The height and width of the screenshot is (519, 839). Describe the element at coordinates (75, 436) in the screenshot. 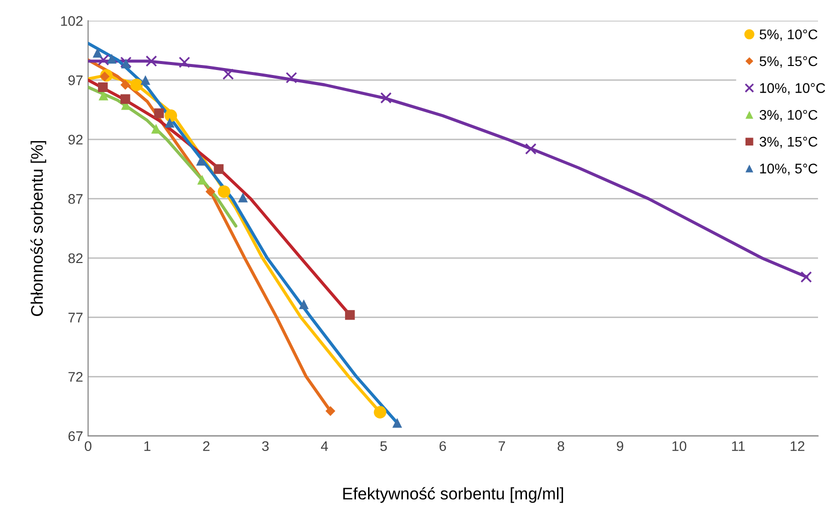

I see `y-tick-label: 67` at that location.